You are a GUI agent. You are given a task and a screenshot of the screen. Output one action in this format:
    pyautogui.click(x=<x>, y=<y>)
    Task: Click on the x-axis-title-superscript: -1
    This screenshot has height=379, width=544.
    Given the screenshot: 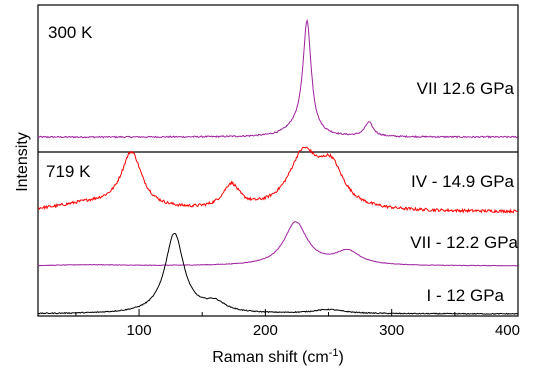 What is the action you would take?
    pyautogui.click(x=334, y=353)
    